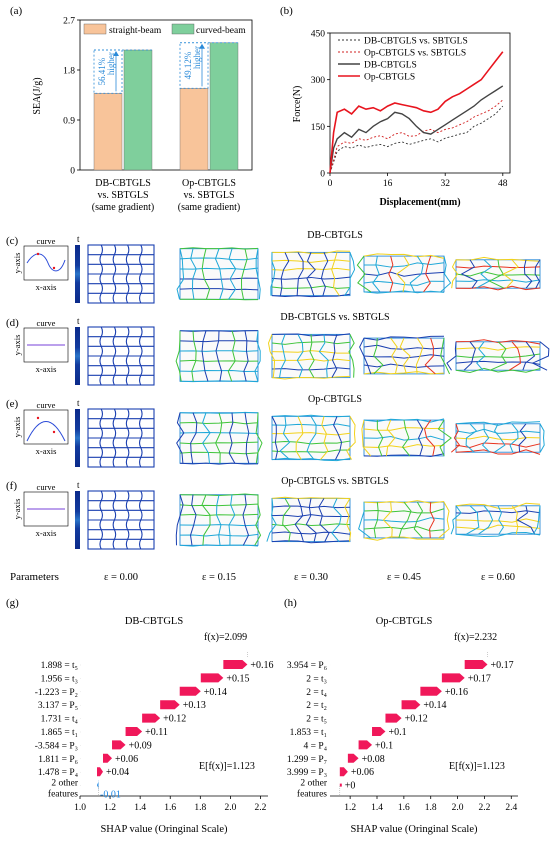 The image size is (550, 850). Describe the element at coordinates (121, 577) in the screenshot. I see `strain-label-0: ε = 0.00` at that location.